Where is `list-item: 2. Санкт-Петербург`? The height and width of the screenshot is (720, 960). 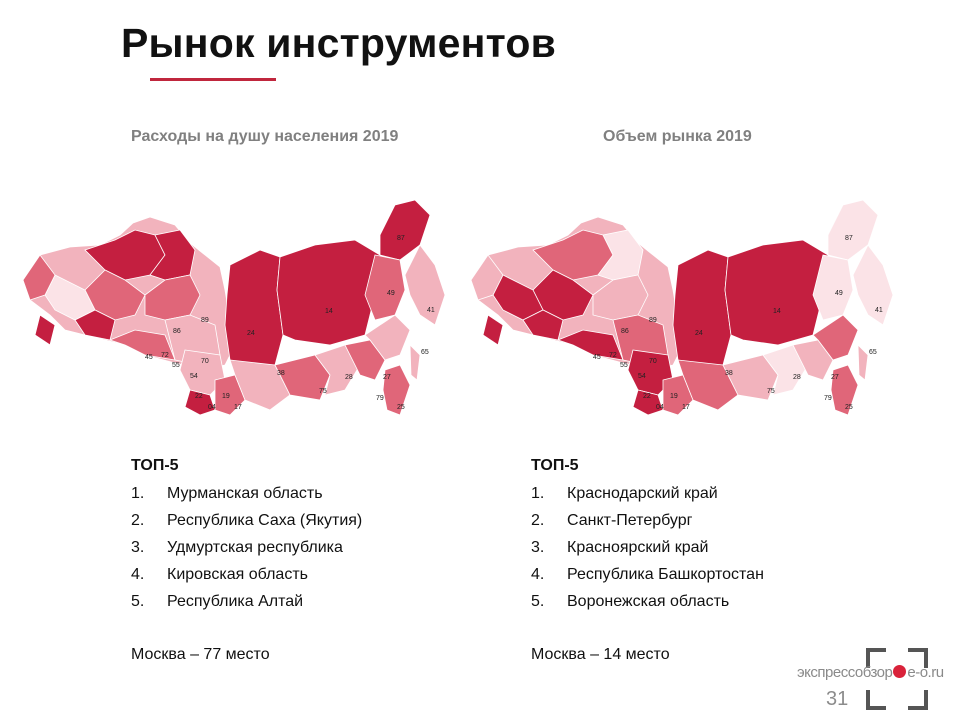
list-item: 2. Санкт-Петербург is located at coordinates (647, 523).